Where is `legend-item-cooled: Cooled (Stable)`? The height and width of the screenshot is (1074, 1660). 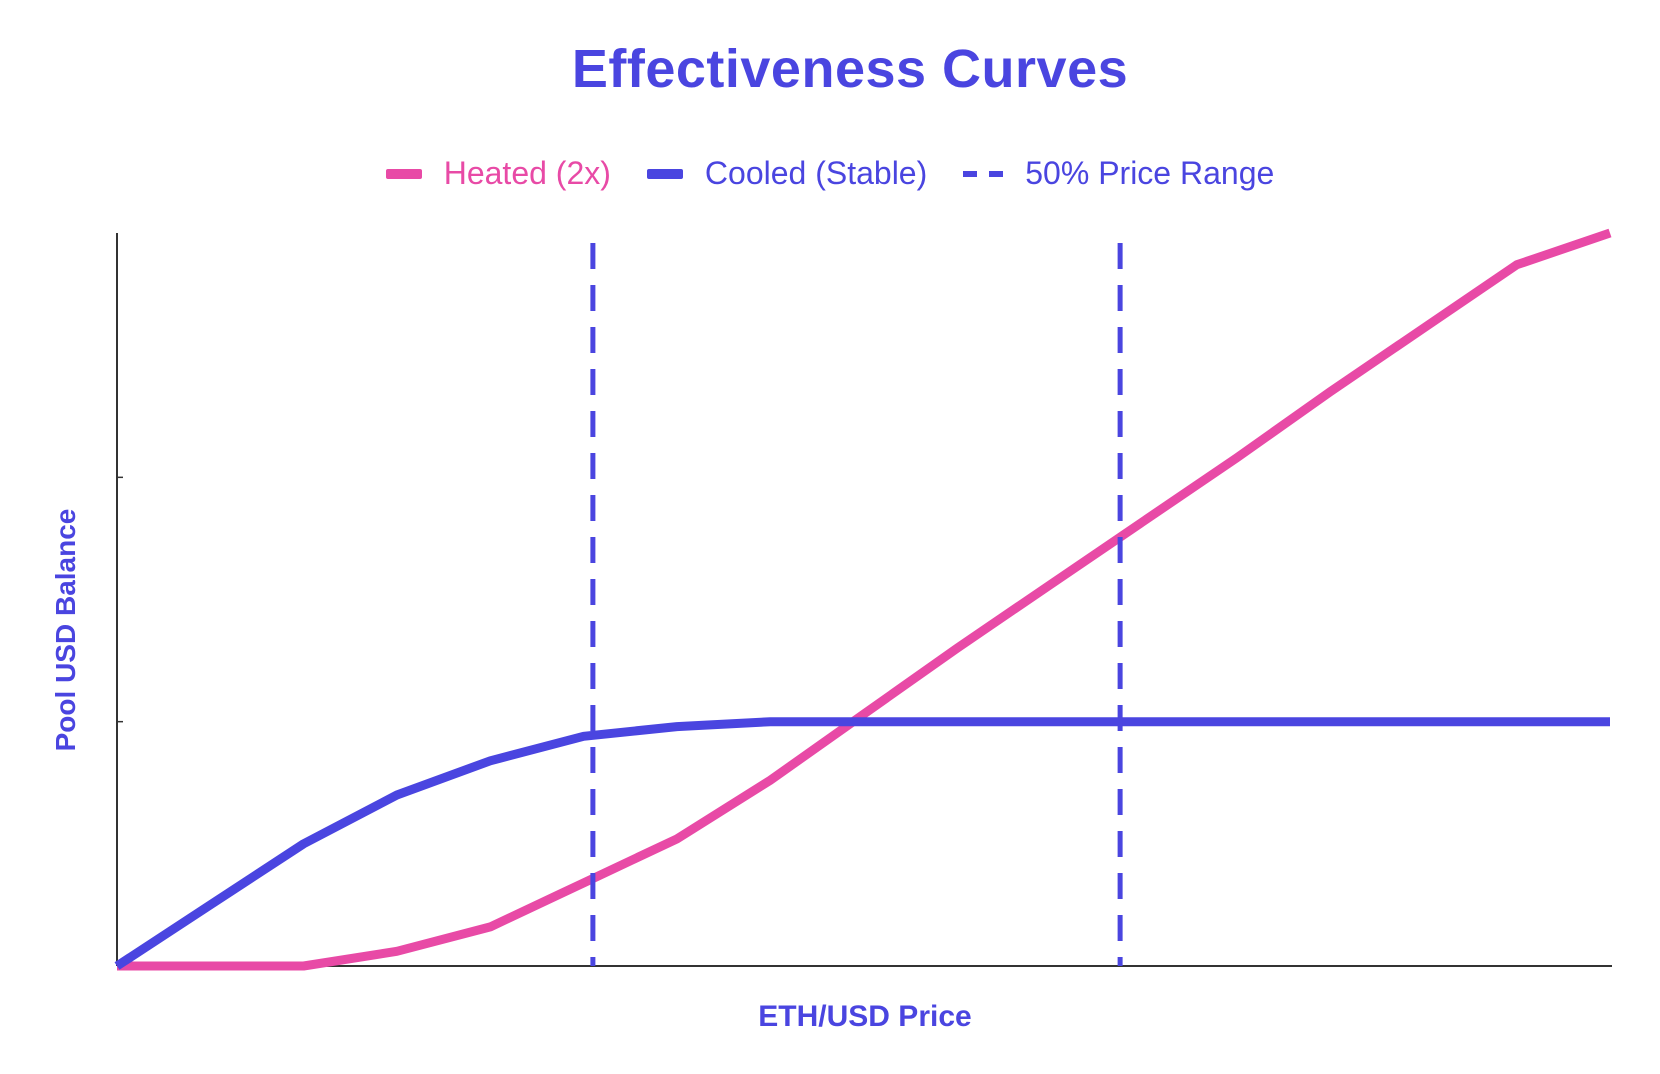
legend-item-cooled: Cooled (Stable) is located at coordinates (787, 173).